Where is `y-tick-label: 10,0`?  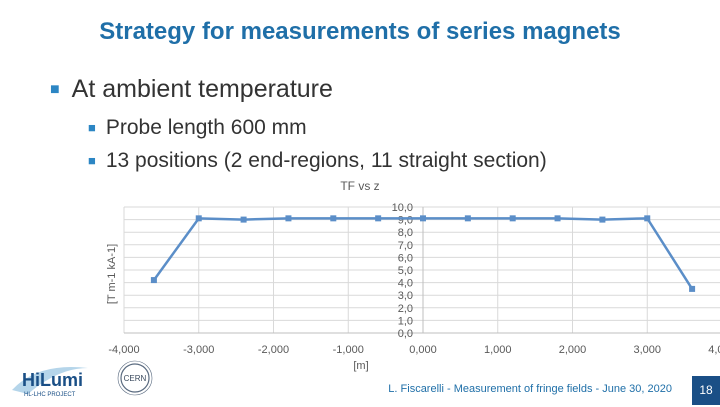 y-tick-label: 10,0 is located at coordinates (402, 208).